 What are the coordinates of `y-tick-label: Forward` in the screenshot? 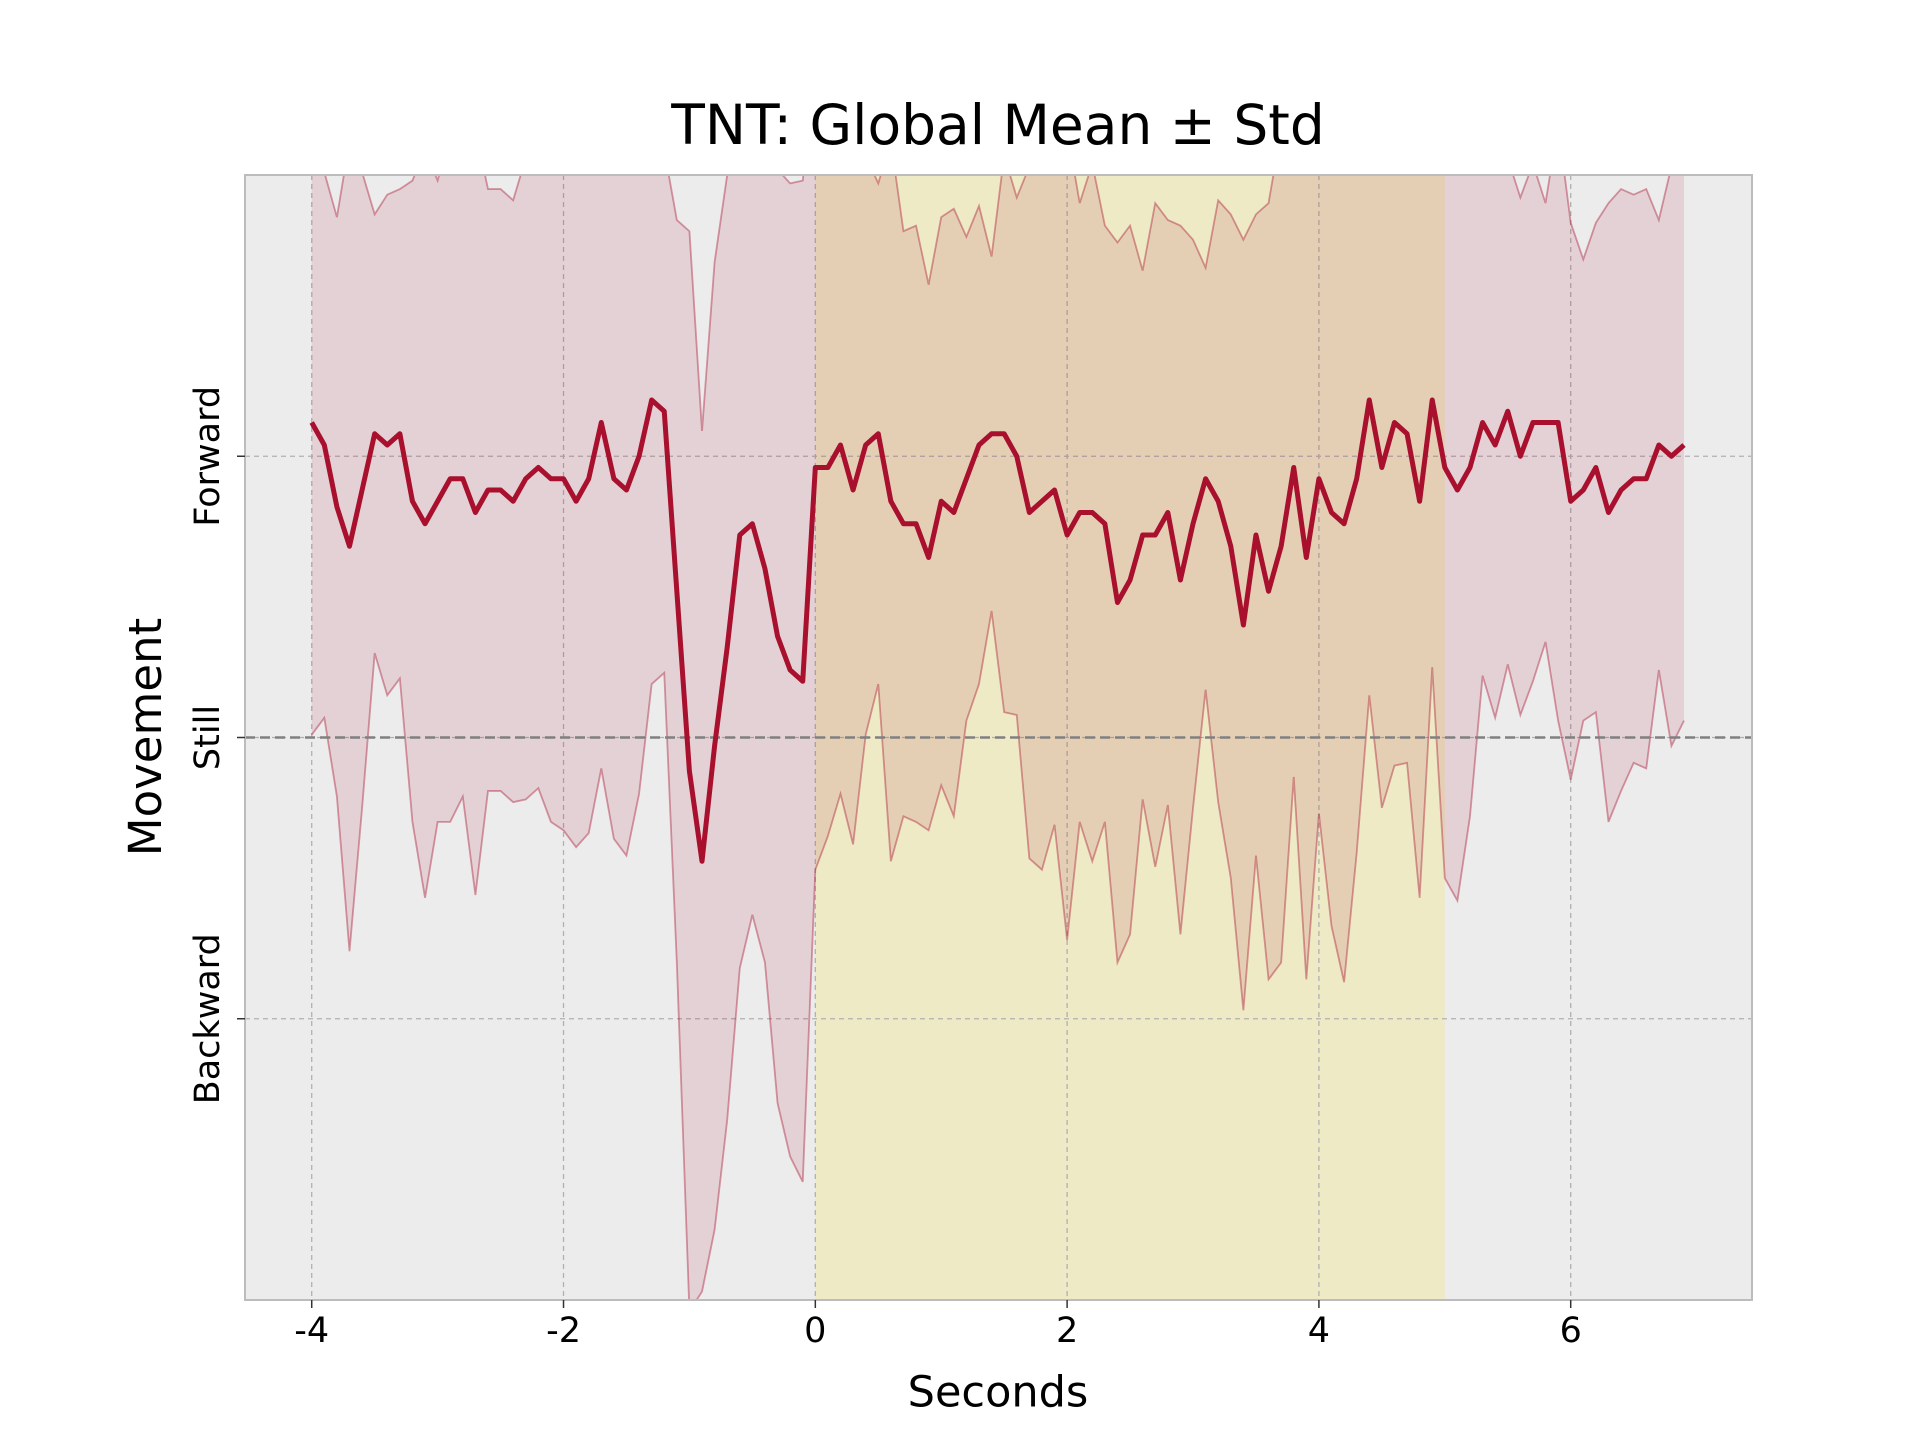 It's located at (208, 456).